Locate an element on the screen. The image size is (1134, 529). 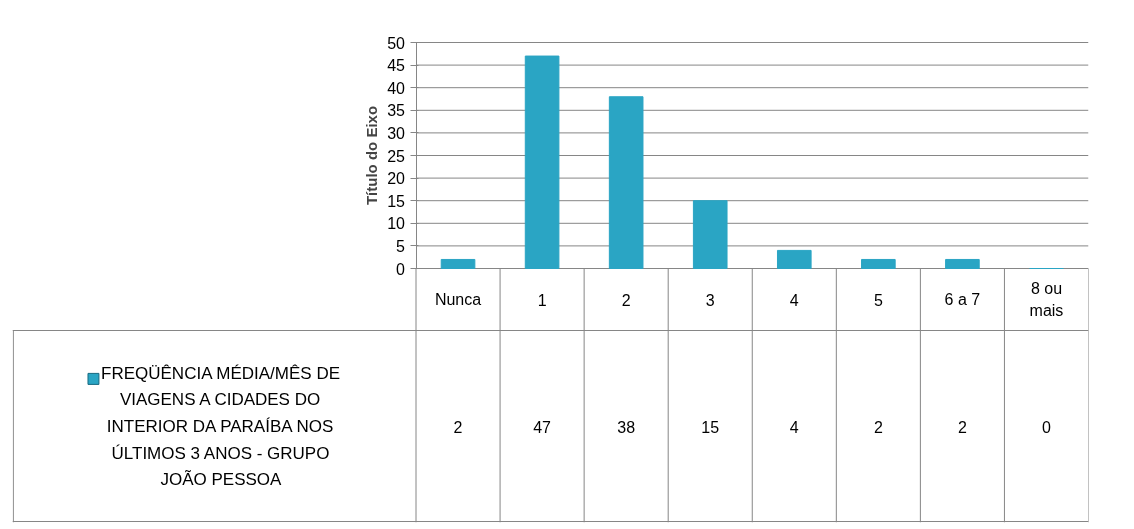
y-axis-title: Título do Eixo is located at coordinates (371, 155).